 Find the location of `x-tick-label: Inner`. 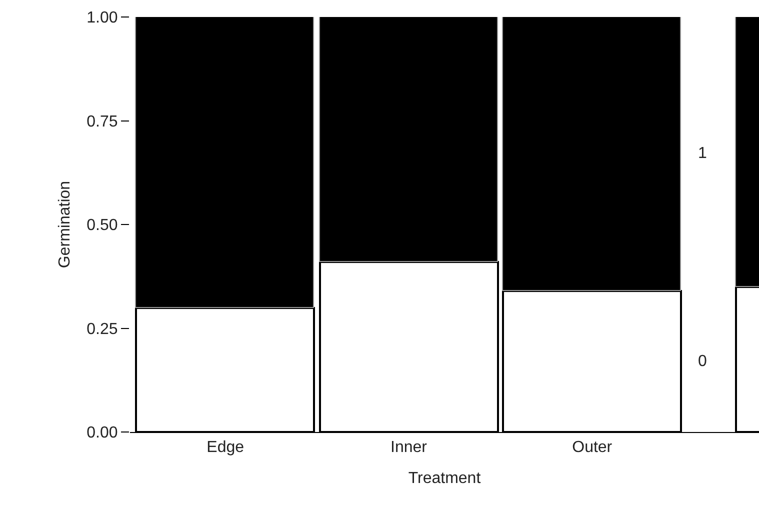

x-tick-label: Inner is located at coordinates (409, 447).